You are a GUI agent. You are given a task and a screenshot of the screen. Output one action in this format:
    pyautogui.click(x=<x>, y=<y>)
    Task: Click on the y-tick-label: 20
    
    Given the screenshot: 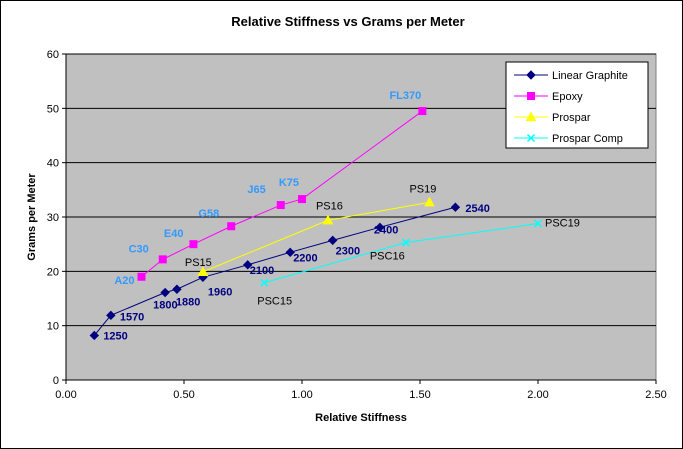 What is the action you would take?
    pyautogui.click(x=53, y=272)
    